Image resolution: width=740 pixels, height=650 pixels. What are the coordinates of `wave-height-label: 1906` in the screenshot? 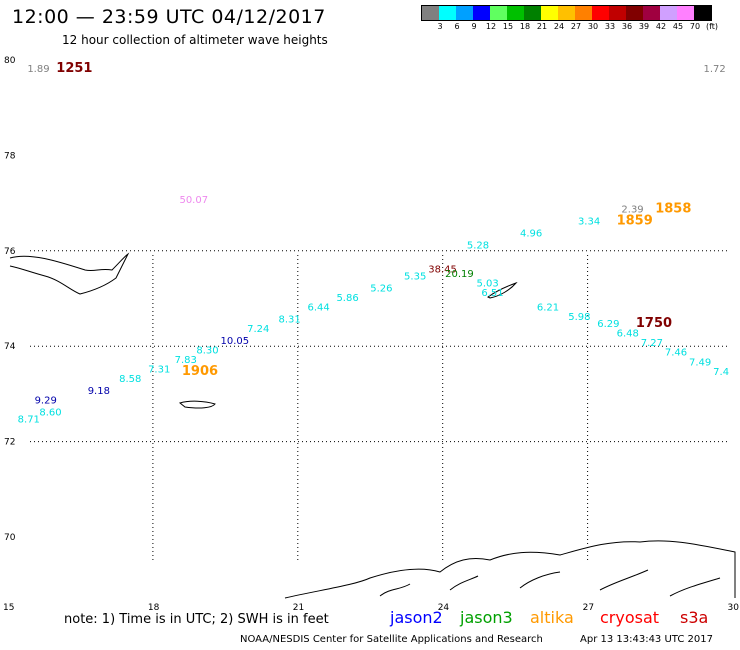 It's located at (200, 371).